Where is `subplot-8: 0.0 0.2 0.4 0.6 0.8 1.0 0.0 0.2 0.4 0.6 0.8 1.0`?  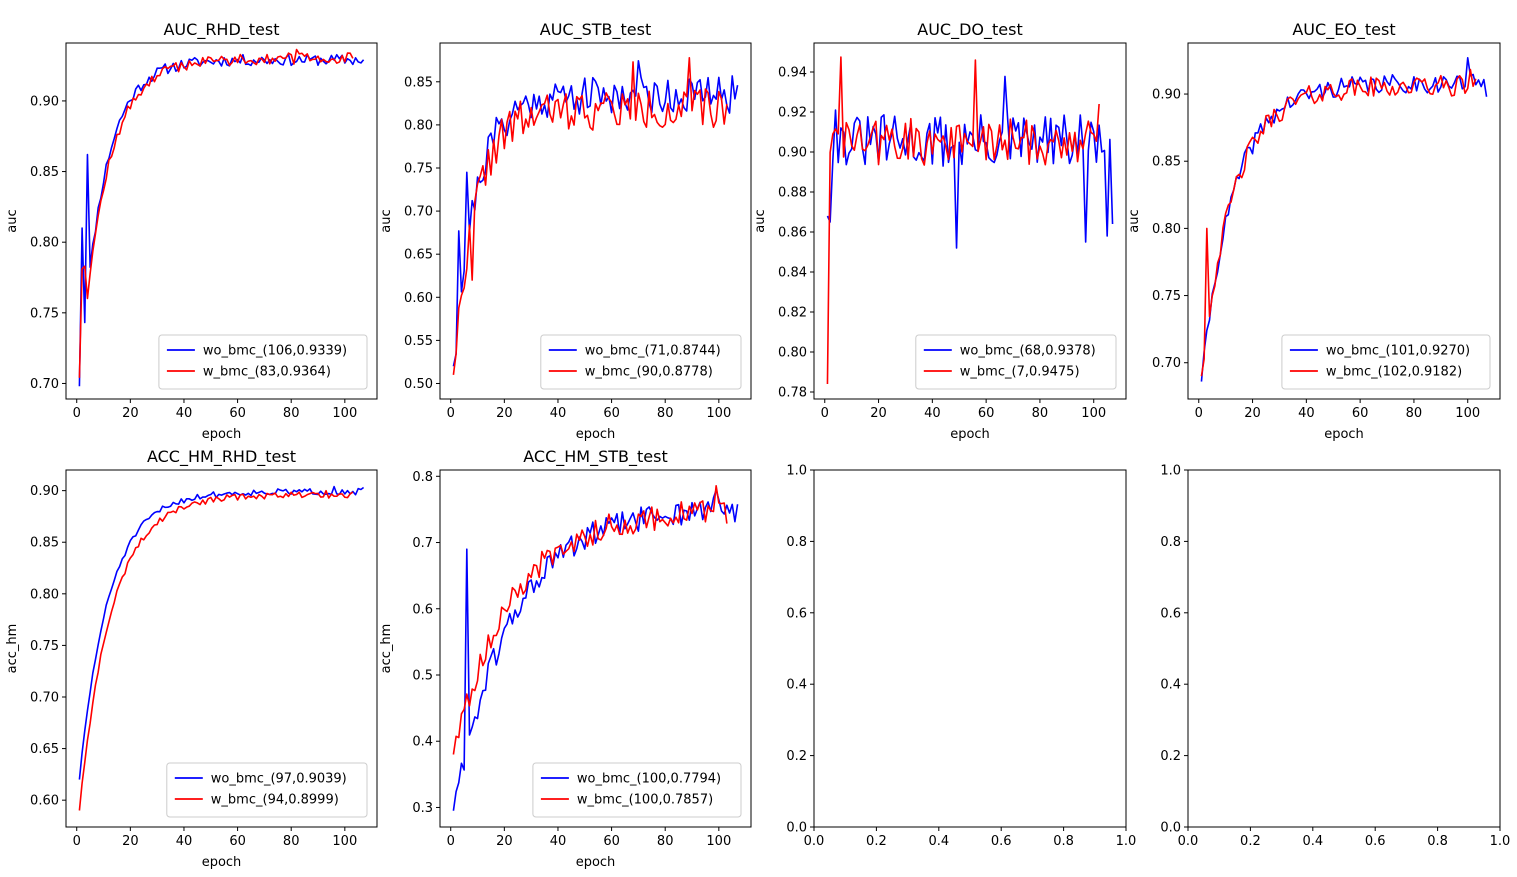 subplot-8: 0.0 0.2 0.4 0.6 0.8 1.0 0.0 0.2 0.4 0.6 0.8 1.0 is located at coordinates (1335, 657).